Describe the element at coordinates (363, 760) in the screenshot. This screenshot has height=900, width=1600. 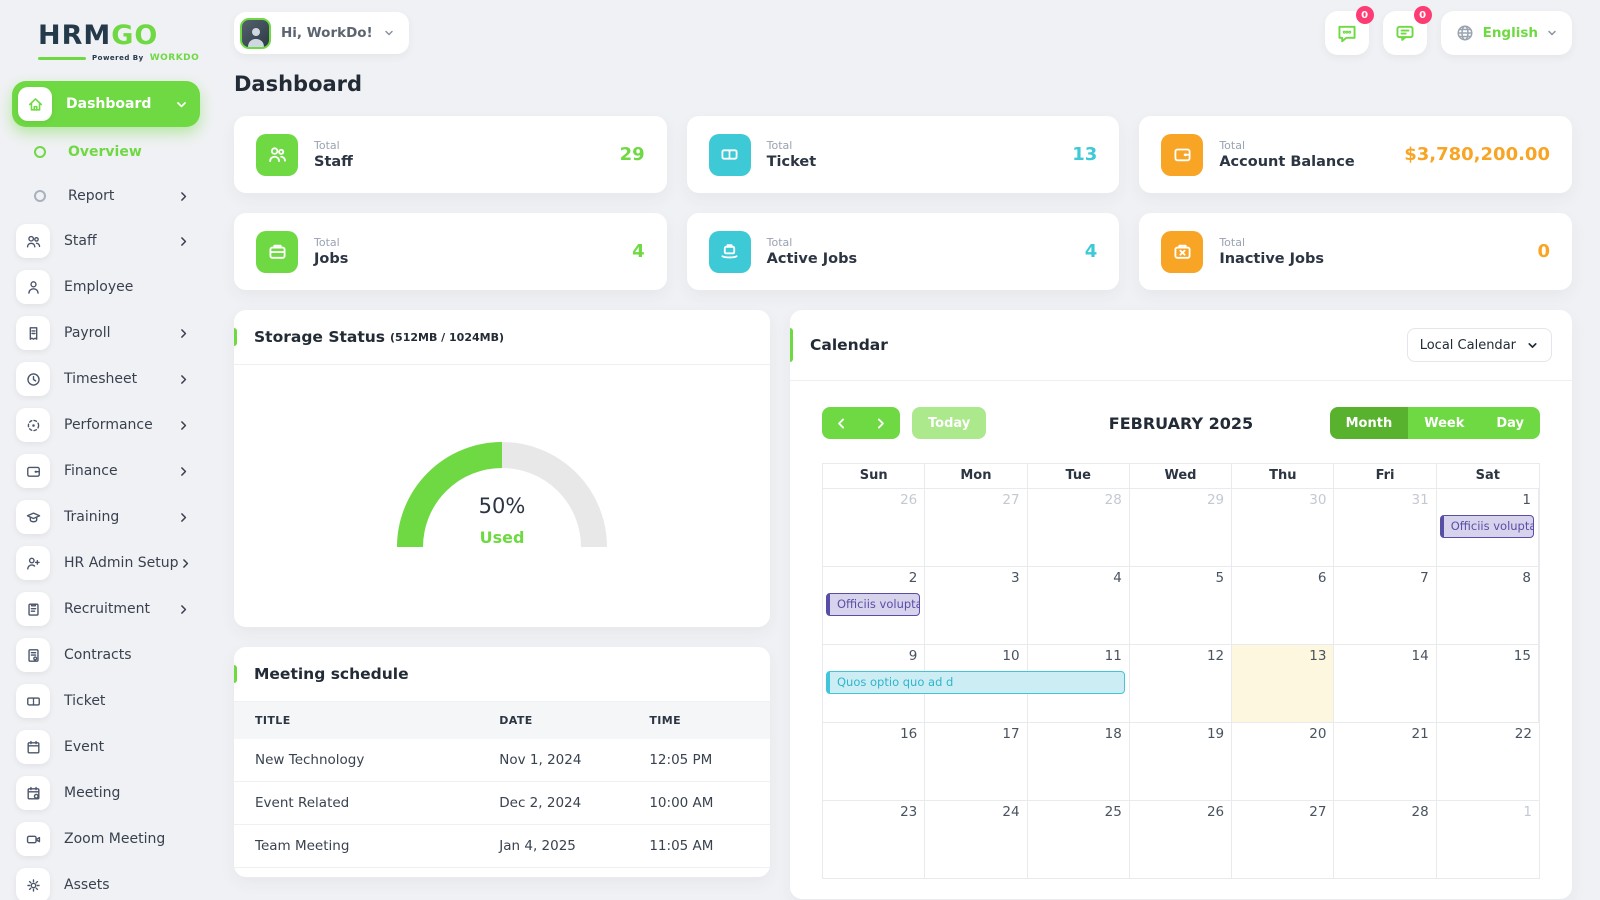
I see `table-cell: New Technology` at that location.